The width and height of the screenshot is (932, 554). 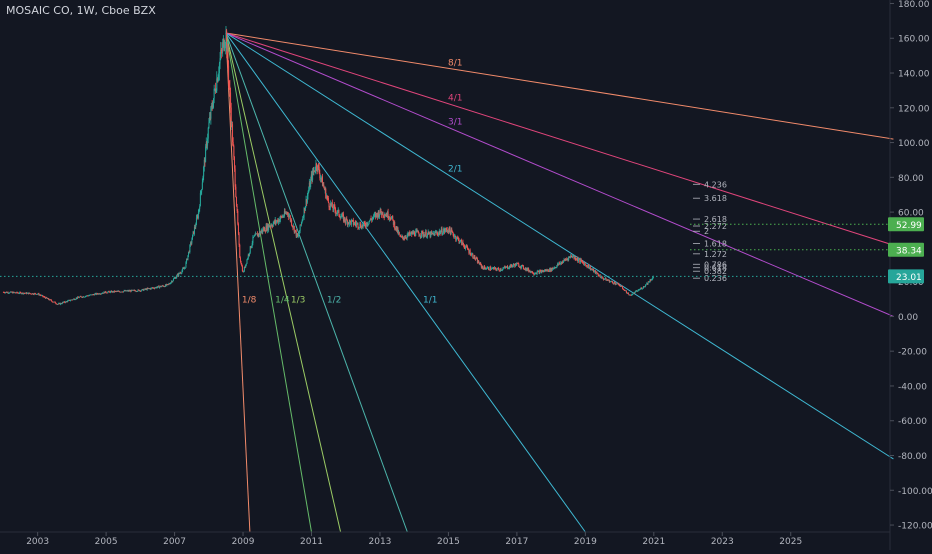 I want to click on x-tick-label: 2015, so click(x=448, y=542).